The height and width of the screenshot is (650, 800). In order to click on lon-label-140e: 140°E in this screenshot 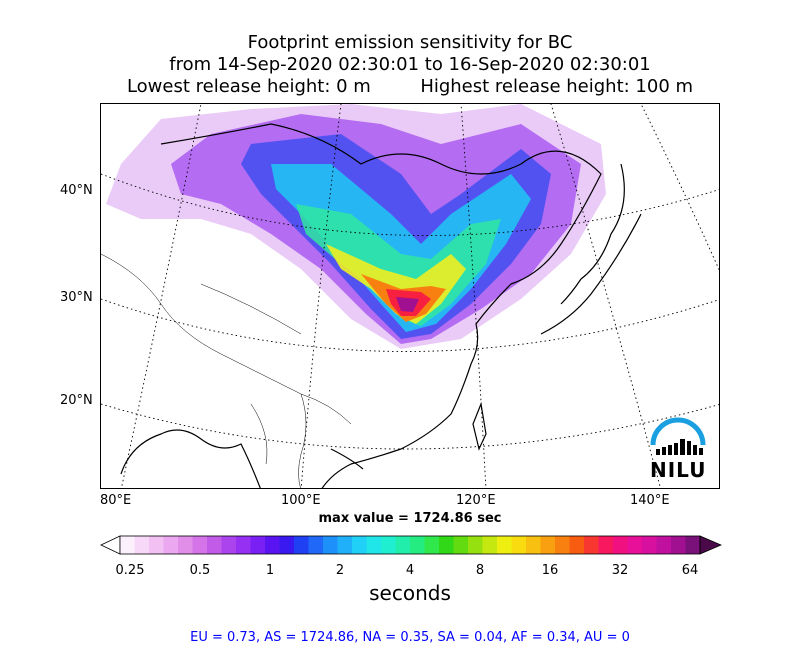, I will do `click(650, 500)`.